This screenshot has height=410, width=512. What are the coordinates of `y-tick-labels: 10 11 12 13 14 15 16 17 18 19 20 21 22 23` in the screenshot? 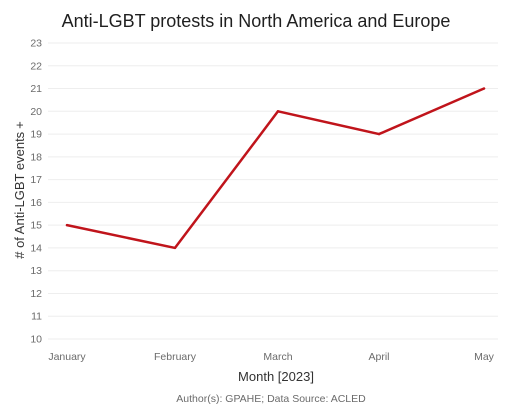 It's located at (36, 192).